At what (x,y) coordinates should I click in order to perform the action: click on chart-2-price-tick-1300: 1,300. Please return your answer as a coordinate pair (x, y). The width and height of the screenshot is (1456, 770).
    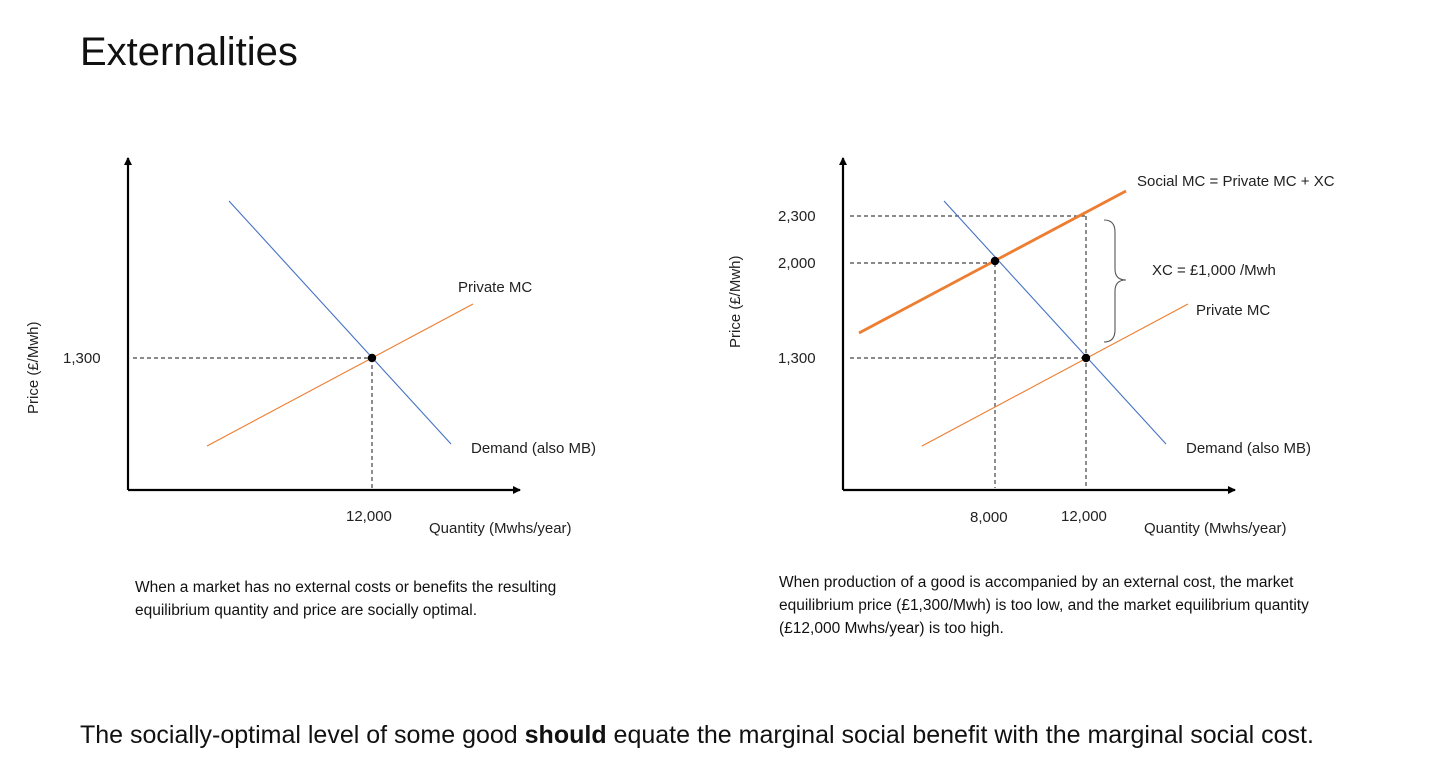
    Looking at the image, I should click on (797, 358).